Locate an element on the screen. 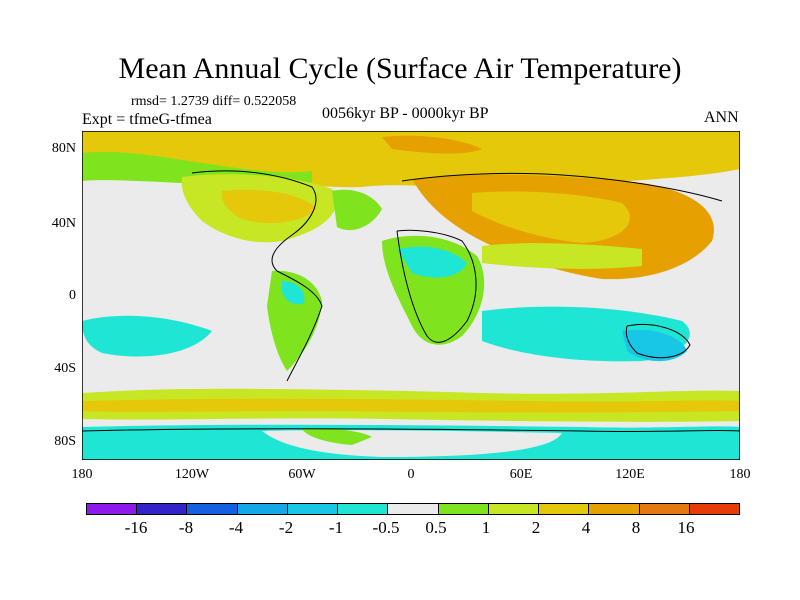  australia-coastline is located at coordinates (658, 341).